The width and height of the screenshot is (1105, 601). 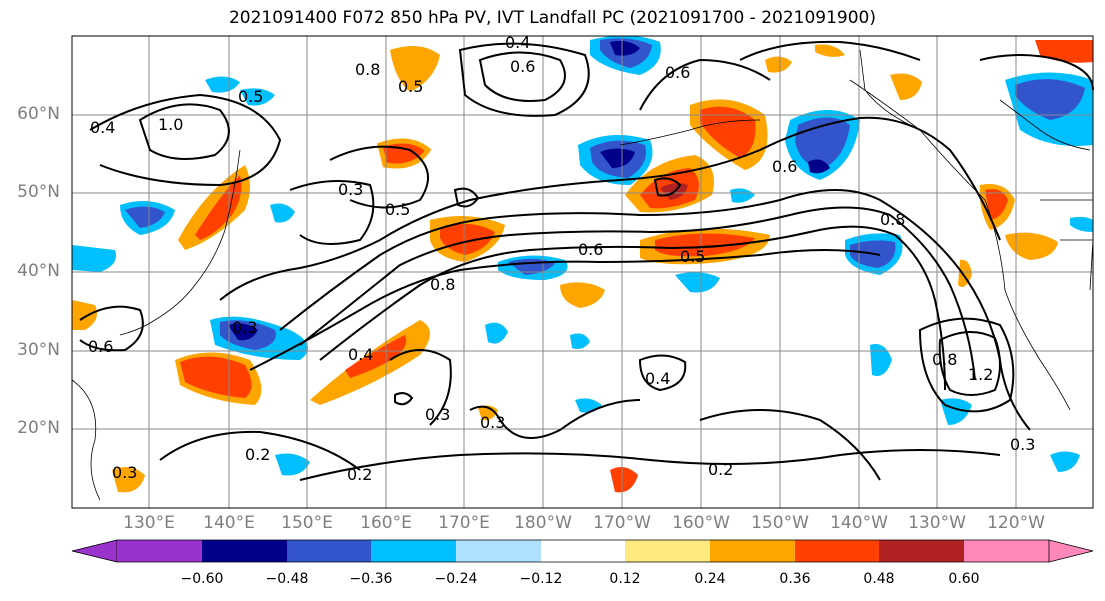 What do you see at coordinates (287, 579) in the screenshot?
I see `colorbar-tick: −0.48` at bounding box center [287, 579].